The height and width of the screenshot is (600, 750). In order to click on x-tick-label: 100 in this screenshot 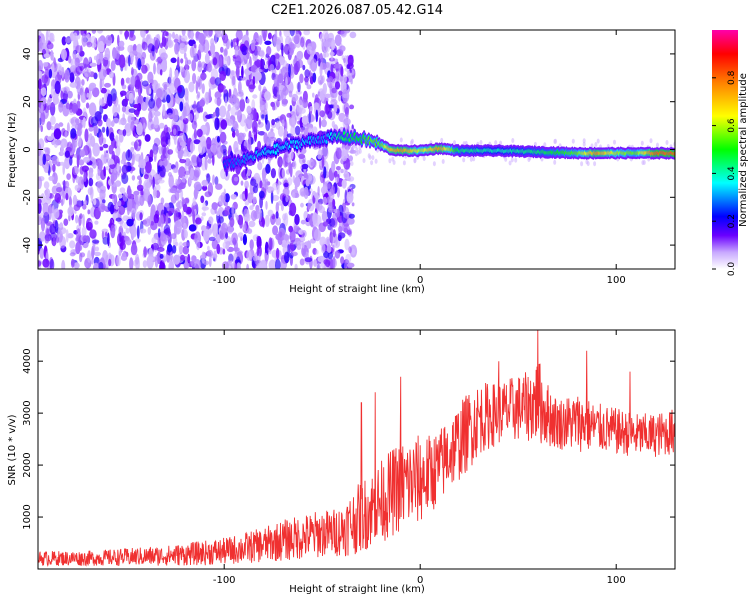, I will do `click(616, 580)`.